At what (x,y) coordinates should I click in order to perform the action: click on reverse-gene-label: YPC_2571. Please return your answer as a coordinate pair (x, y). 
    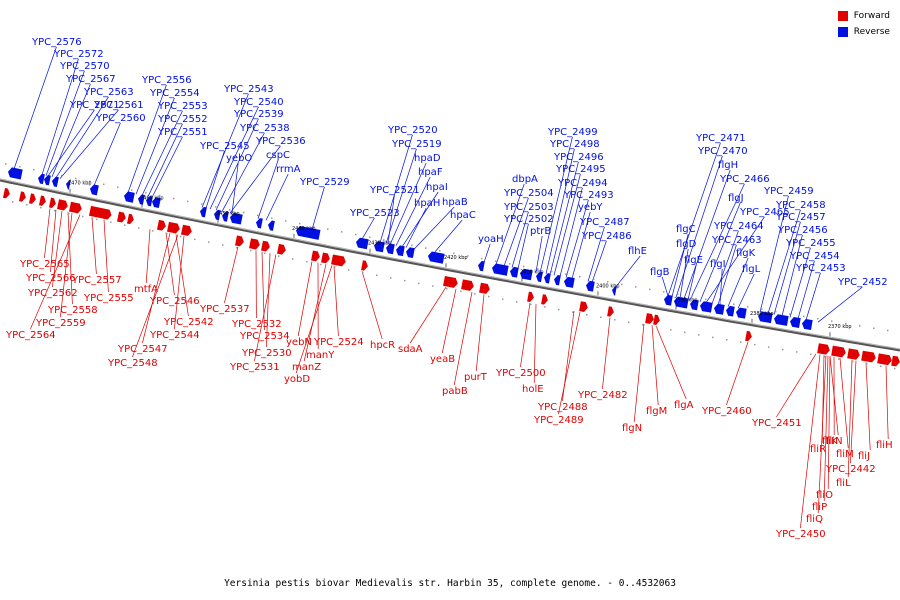
    Looking at the image, I should click on (94, 105).